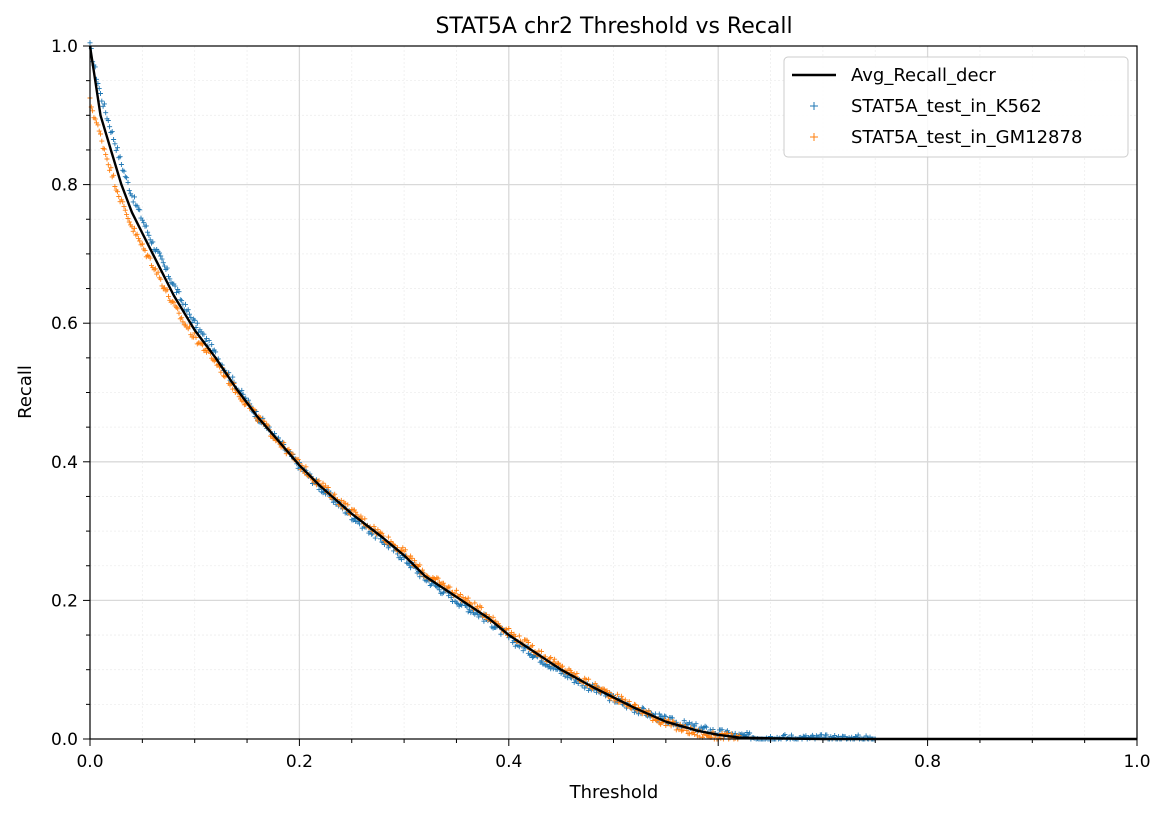  Describe the element at coordinates (946, 106) in the screenshot. I see `legend-label-stat5a-test-in-k562: STAT5A_test_in_K562` at that location.